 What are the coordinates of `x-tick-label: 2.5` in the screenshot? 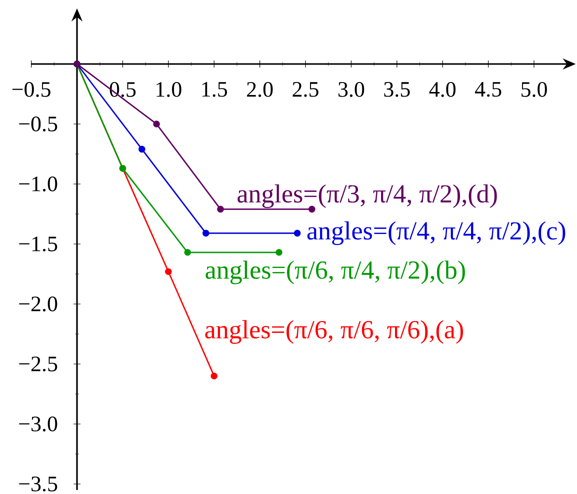 It's located at (305, 89).